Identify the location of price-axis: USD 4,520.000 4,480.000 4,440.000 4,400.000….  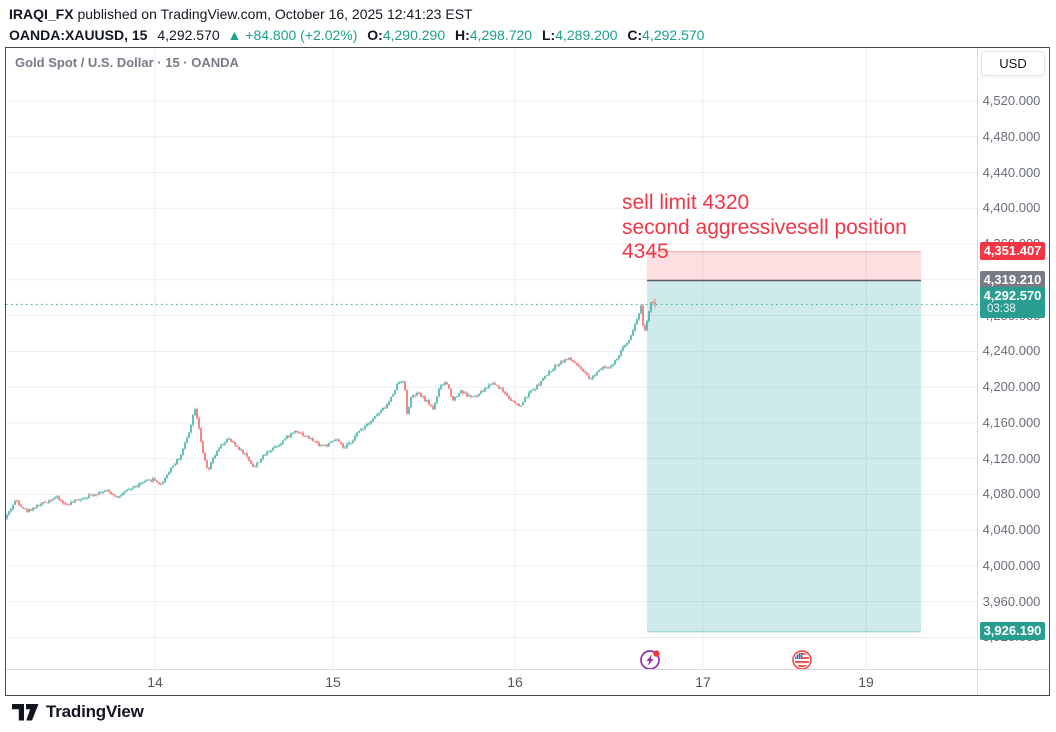
(1013, 358).